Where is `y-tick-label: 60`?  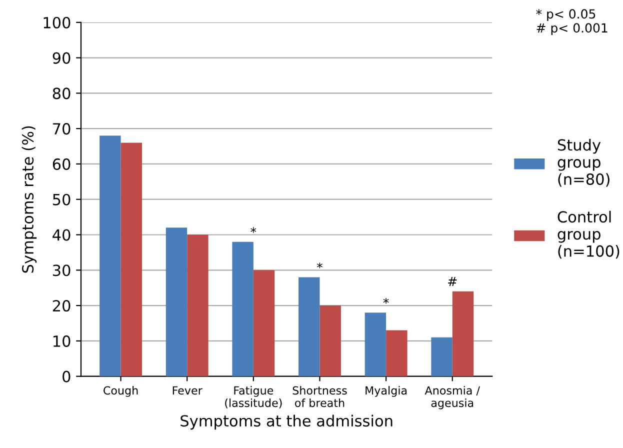
y-tick-label: 60 is located at coordinates (61, 164).